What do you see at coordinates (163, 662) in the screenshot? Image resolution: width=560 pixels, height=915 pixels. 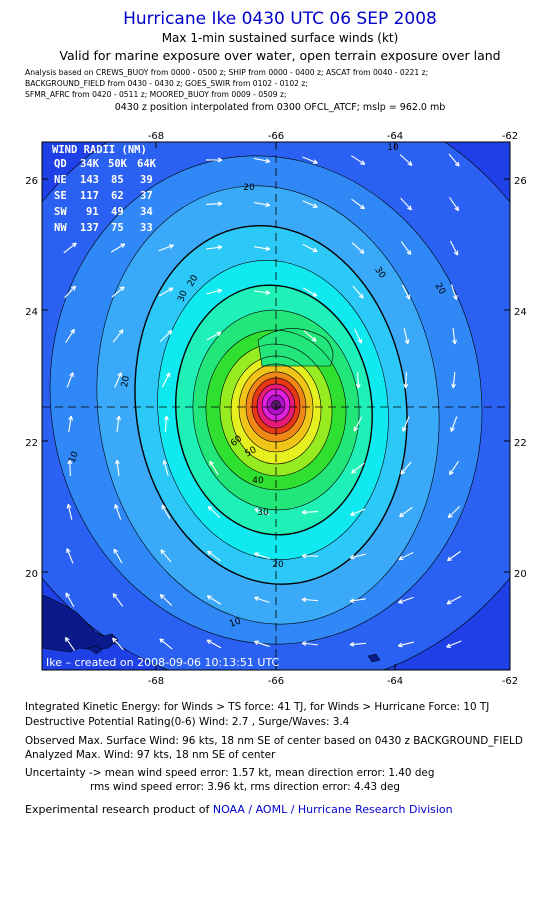 I see `map-credit: Ike – created on 2008-09-06 10:13:51 UTC` at bounding box center [163, 662].